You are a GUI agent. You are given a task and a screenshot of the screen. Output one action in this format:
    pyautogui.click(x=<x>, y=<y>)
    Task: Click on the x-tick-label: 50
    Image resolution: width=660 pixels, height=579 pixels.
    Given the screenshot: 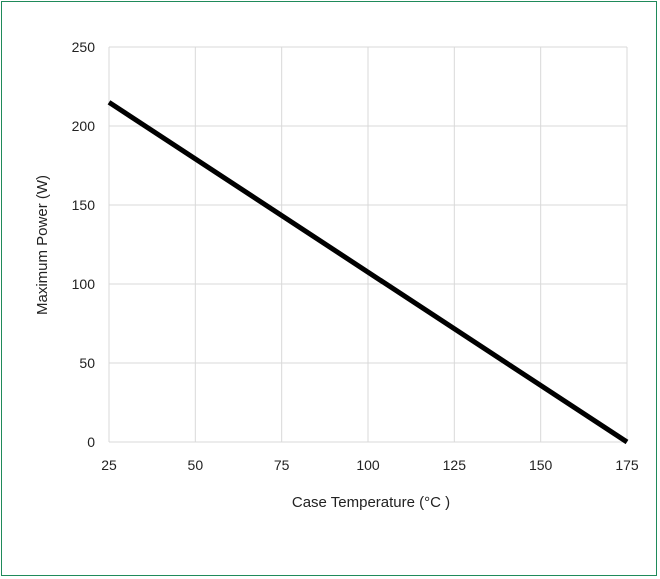 What is the action you would take?
    pyautogui.click(x=196, y=465)
    